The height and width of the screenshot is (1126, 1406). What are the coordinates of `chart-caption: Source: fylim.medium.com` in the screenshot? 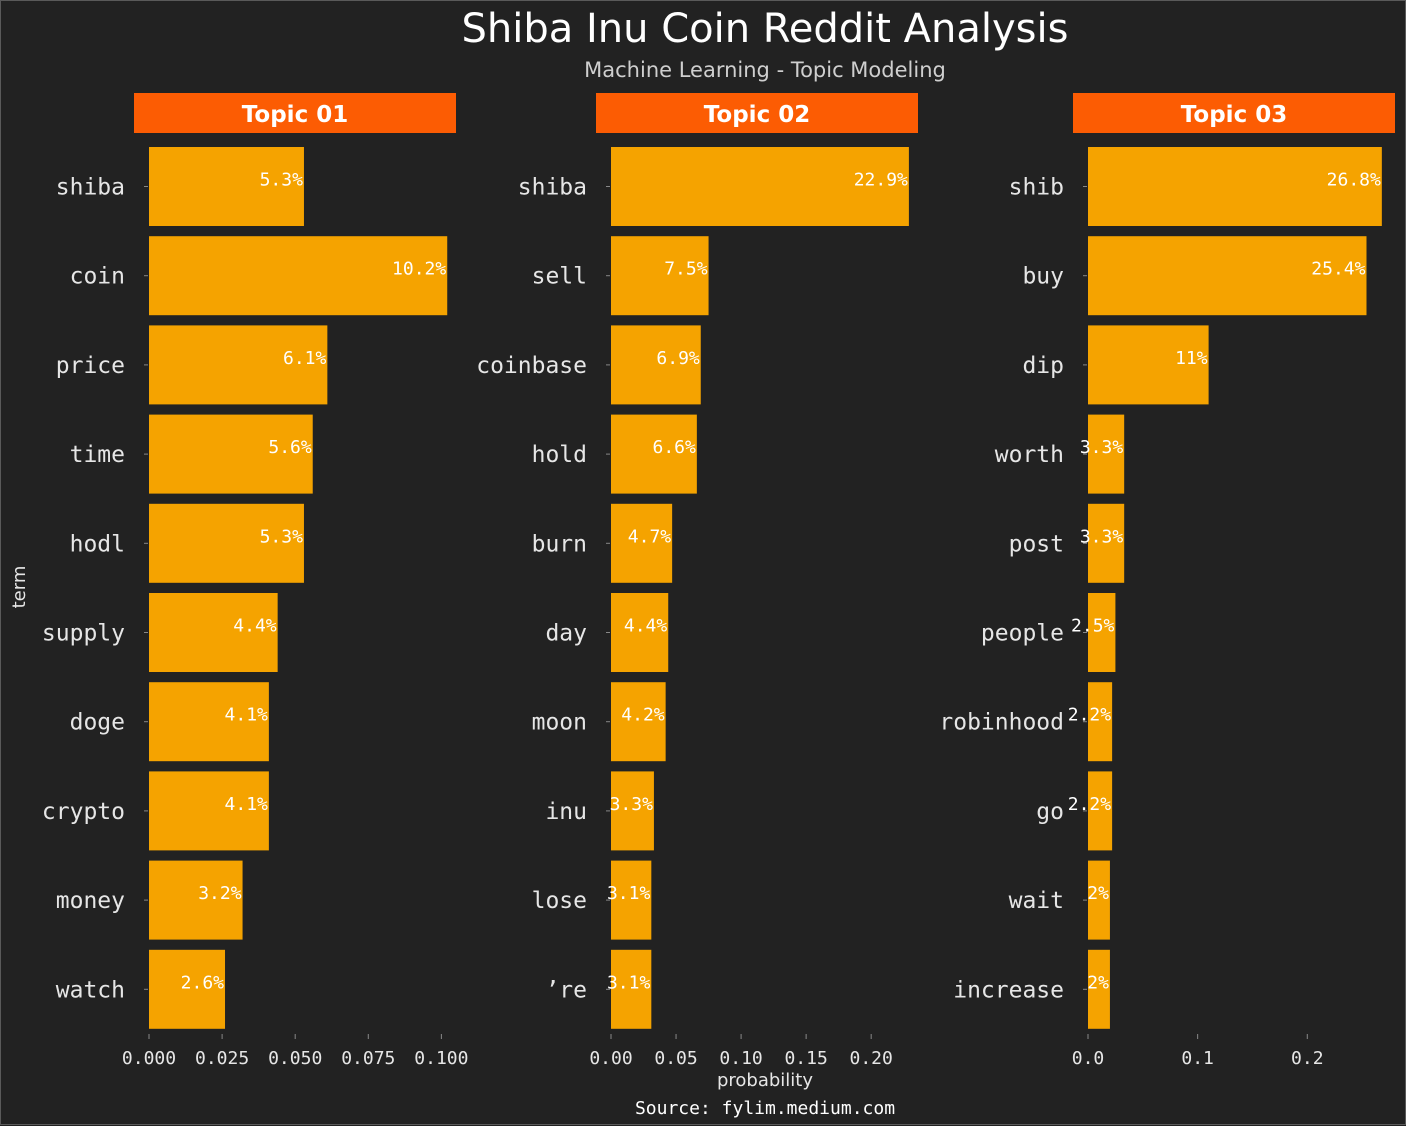 It's located at (765, 1108).